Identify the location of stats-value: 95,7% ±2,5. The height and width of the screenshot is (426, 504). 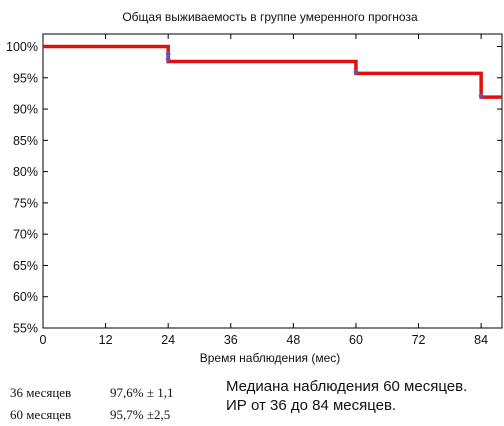
(140, 414).